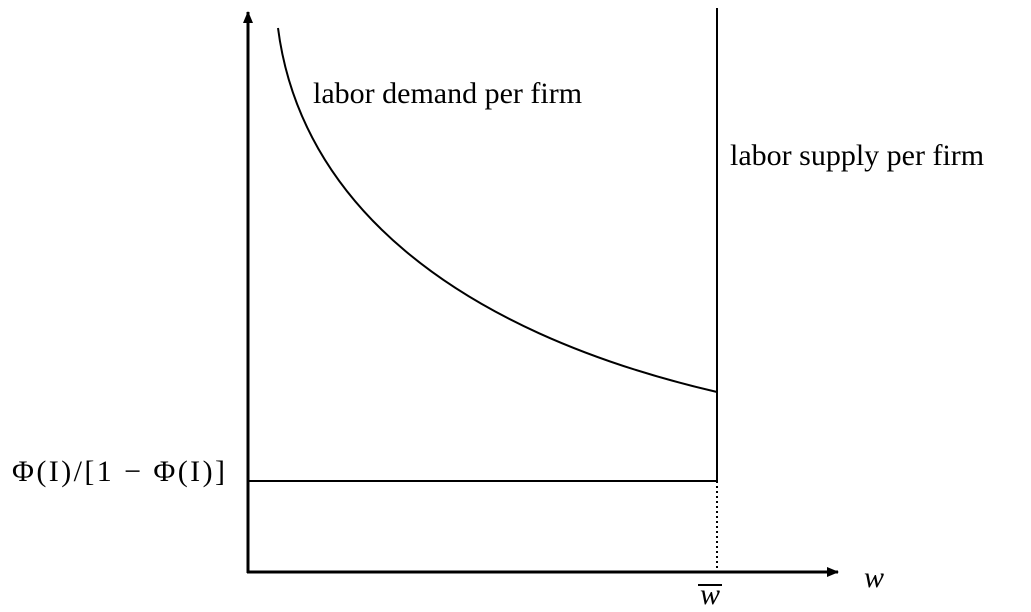 The image size is (1031, 612). Describe the element at coordinates (874, 577) in the screenshot. I see `x-axis-label: w` at that location.